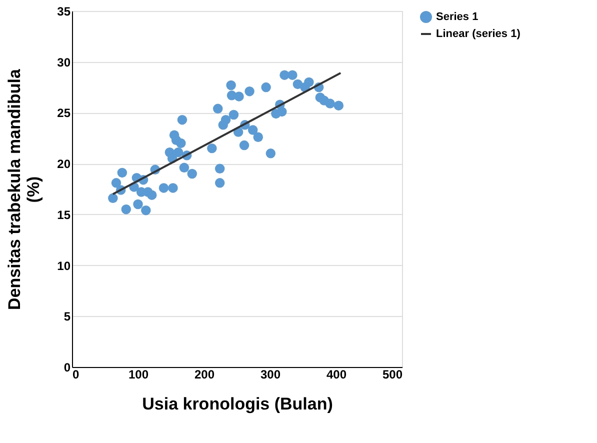 This screenshot has width=597, height=443. Describe the element at coordinates (24, 189) in the screenshot. I see `y-axis-title: Densitas trabekula mandibula (%)` at that location.